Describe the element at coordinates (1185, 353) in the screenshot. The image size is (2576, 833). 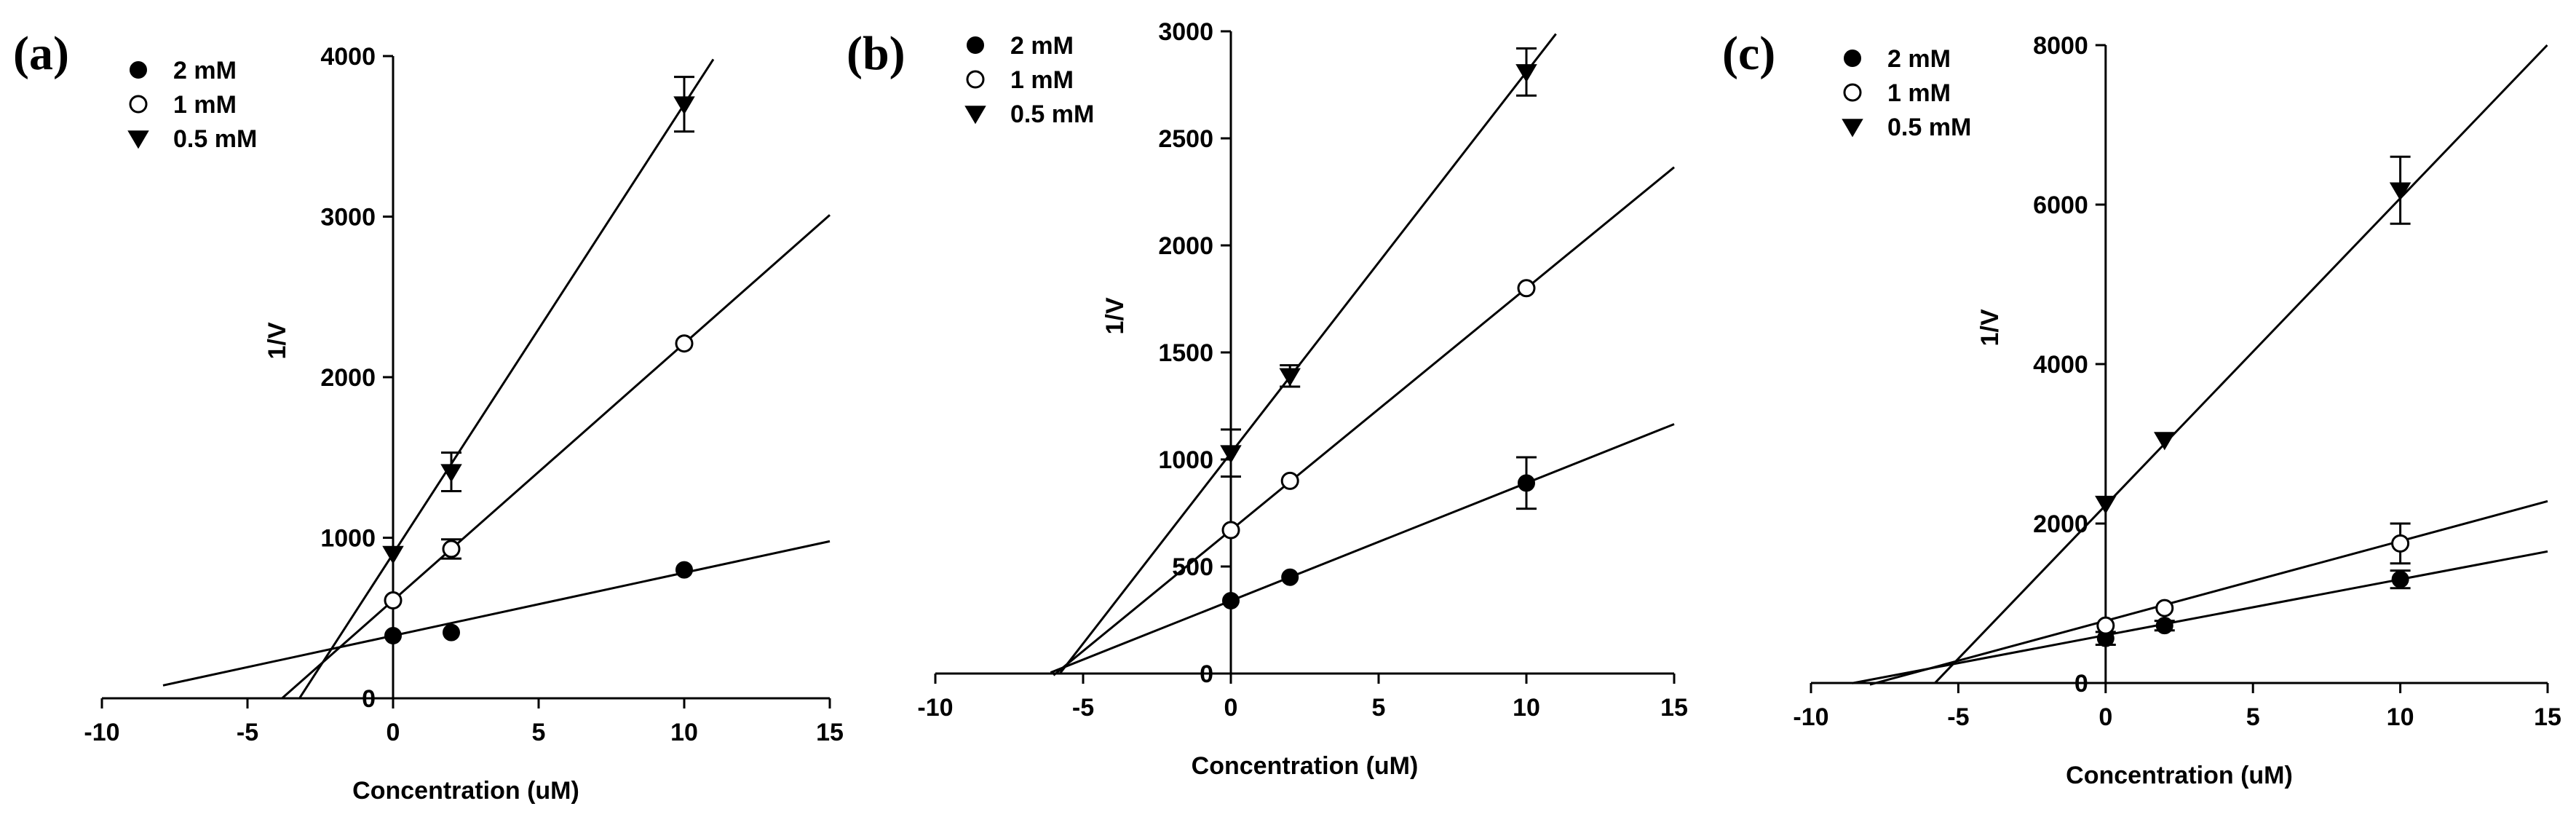
I see `y-tick-label: 1500` at that location.